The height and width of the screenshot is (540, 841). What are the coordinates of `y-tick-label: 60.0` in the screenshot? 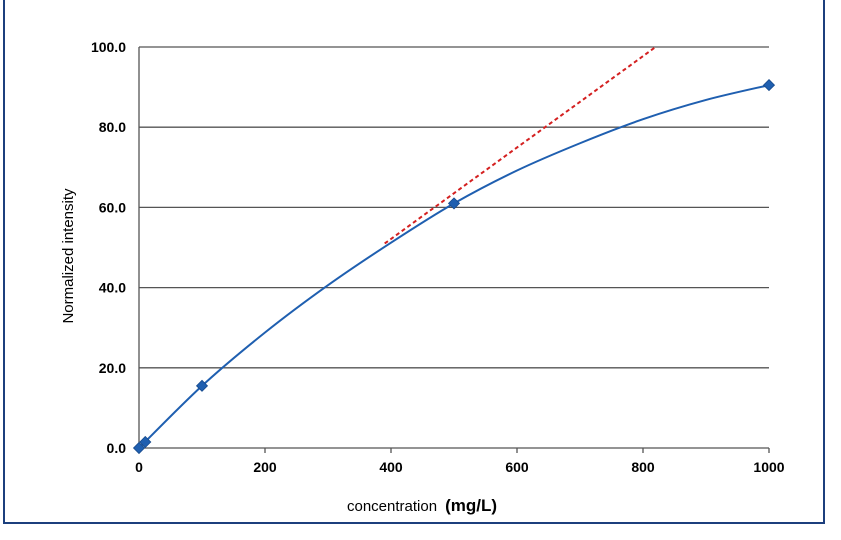 It's located at (112, 207).